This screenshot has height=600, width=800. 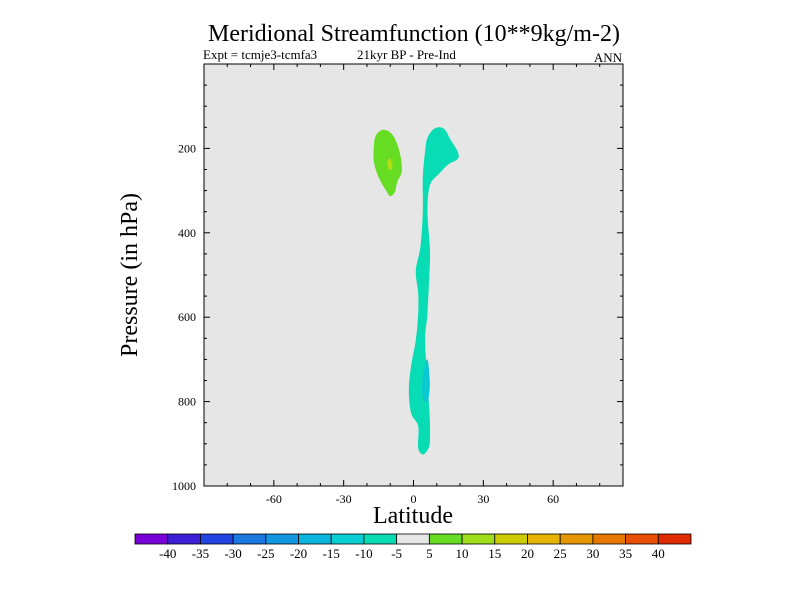 I want to click on colorbar-label: 40, so click(x=658, y=553).